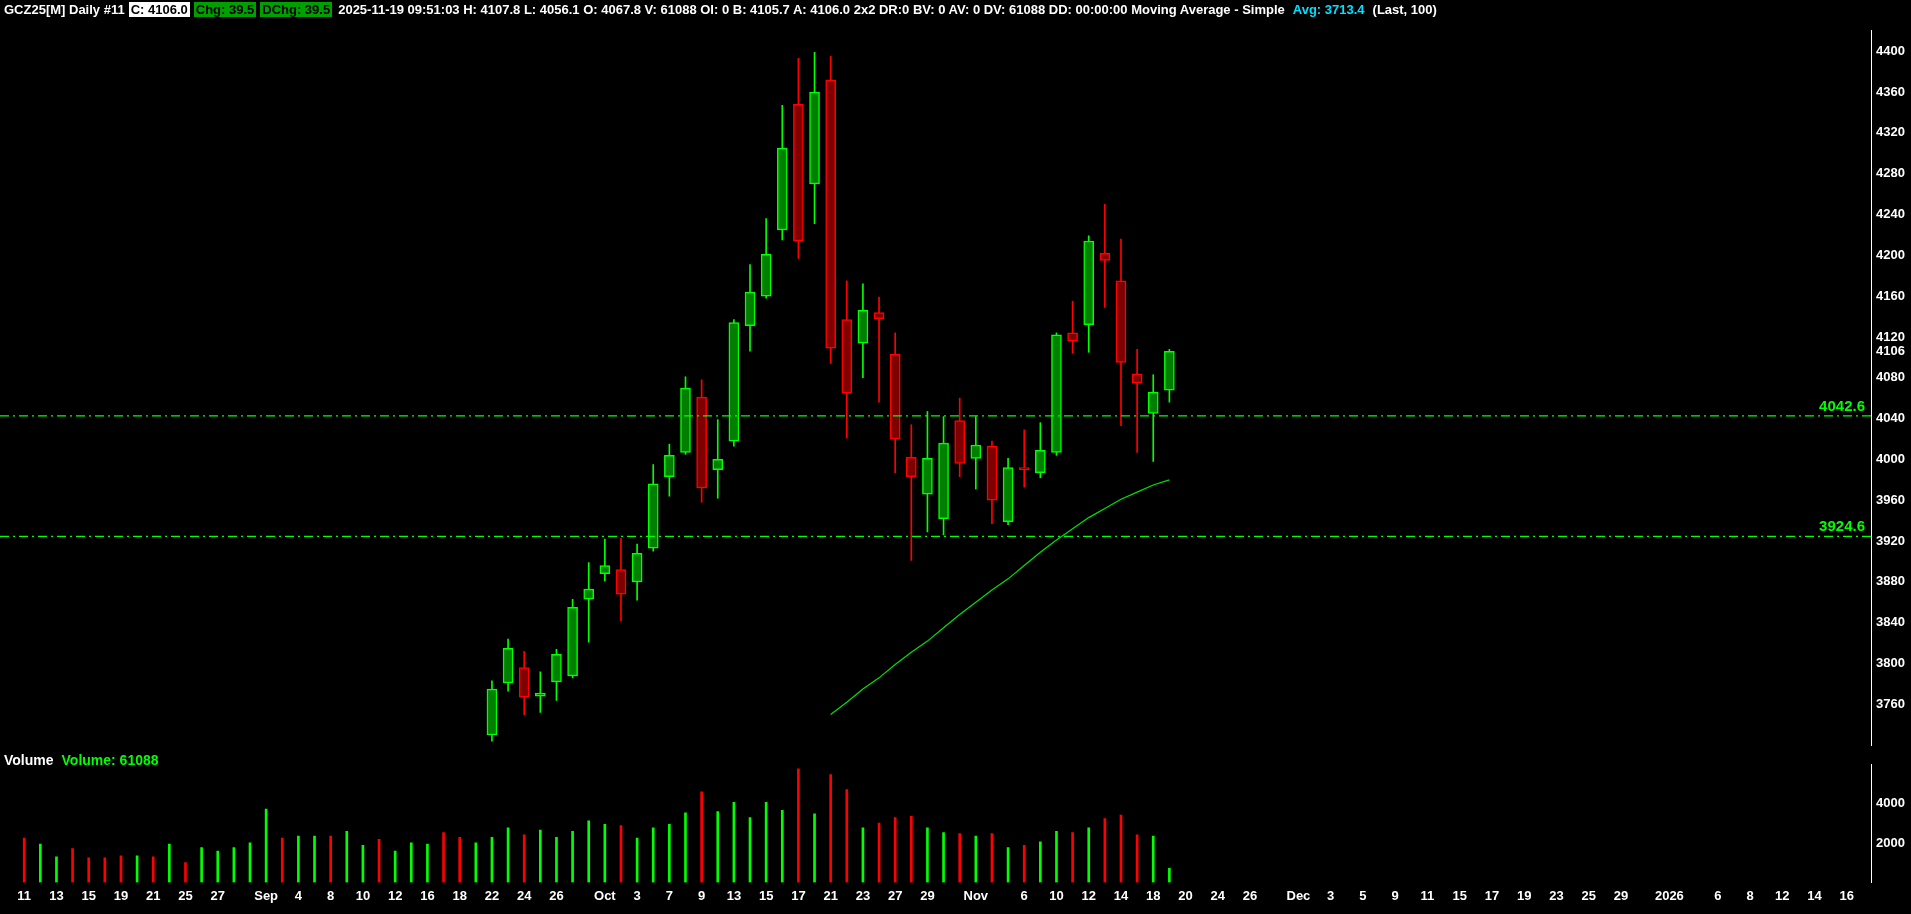  Describe the element at coordinates (702, 895) in the screenshot. I see `x-tick-label: 9` at that location.